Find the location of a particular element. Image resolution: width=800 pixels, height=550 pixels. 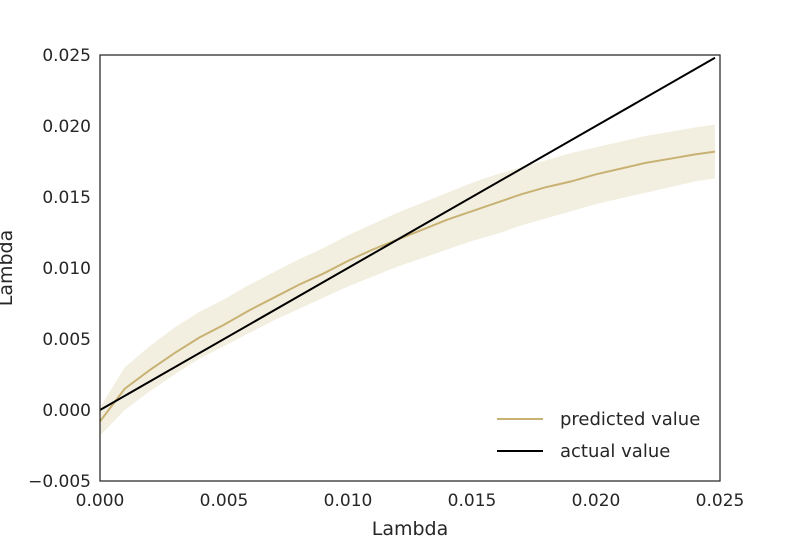

x-tick-label: 0.015 is located at coordinates (472, 501).